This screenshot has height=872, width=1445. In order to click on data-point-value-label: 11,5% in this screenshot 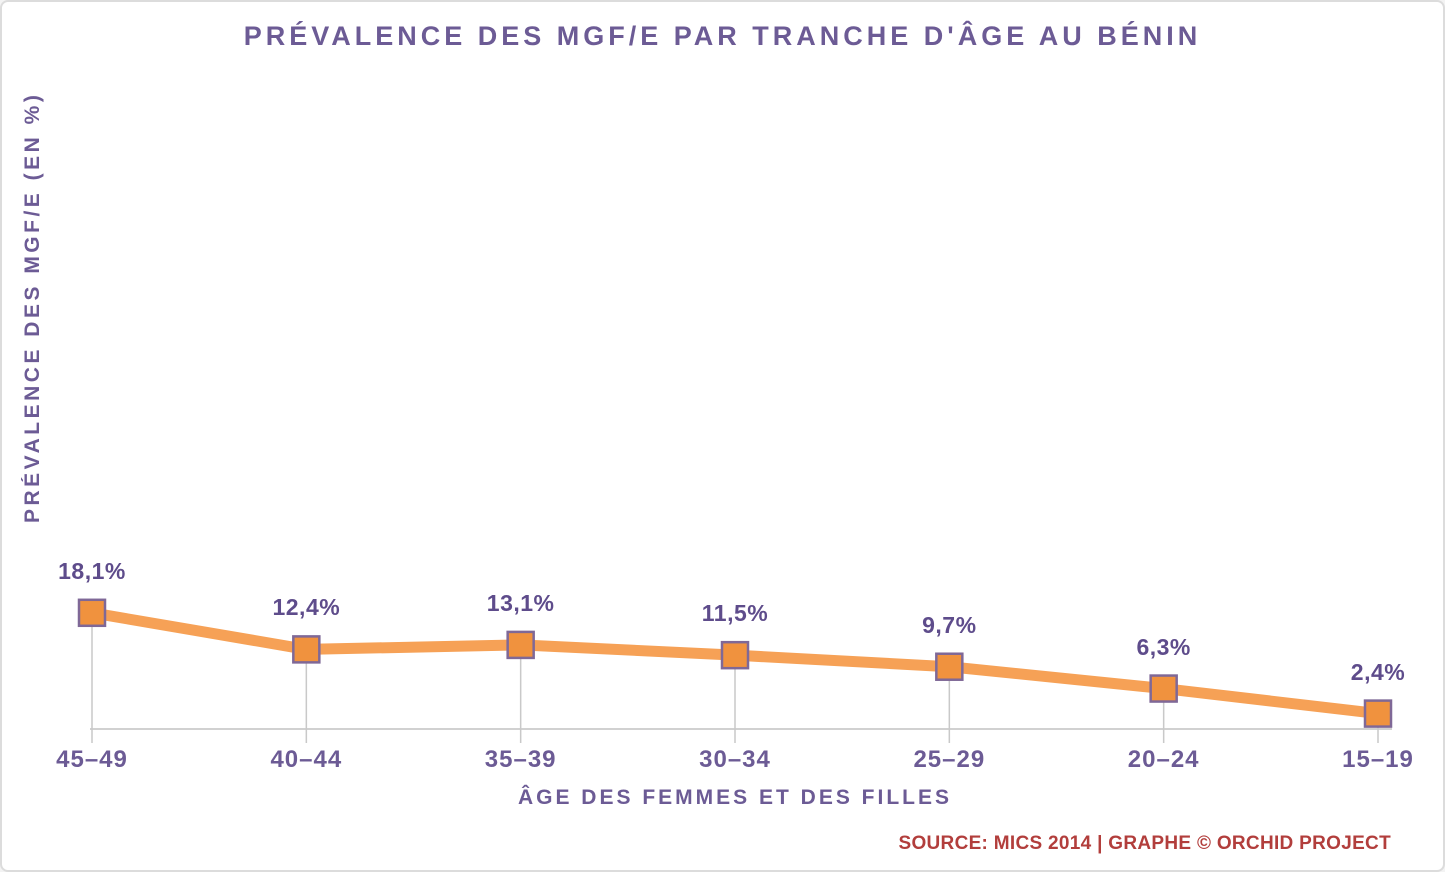, I will do `click(735, 613)`.